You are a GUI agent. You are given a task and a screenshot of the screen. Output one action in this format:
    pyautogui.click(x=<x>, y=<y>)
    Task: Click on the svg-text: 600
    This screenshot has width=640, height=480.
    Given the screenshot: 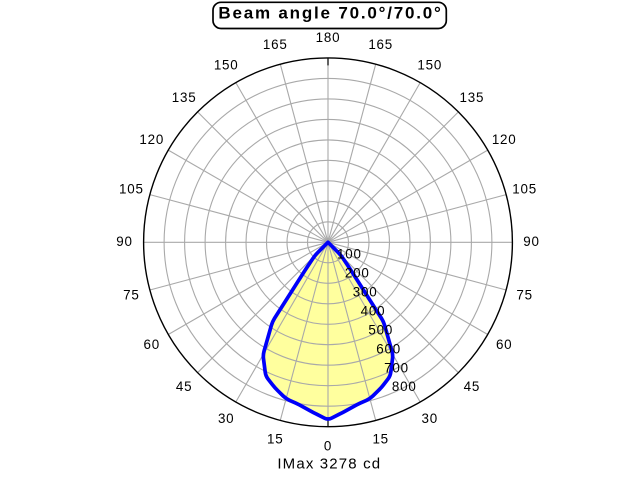 What is the action you would take?
    pyautogui.click(x=388, y=348)
    